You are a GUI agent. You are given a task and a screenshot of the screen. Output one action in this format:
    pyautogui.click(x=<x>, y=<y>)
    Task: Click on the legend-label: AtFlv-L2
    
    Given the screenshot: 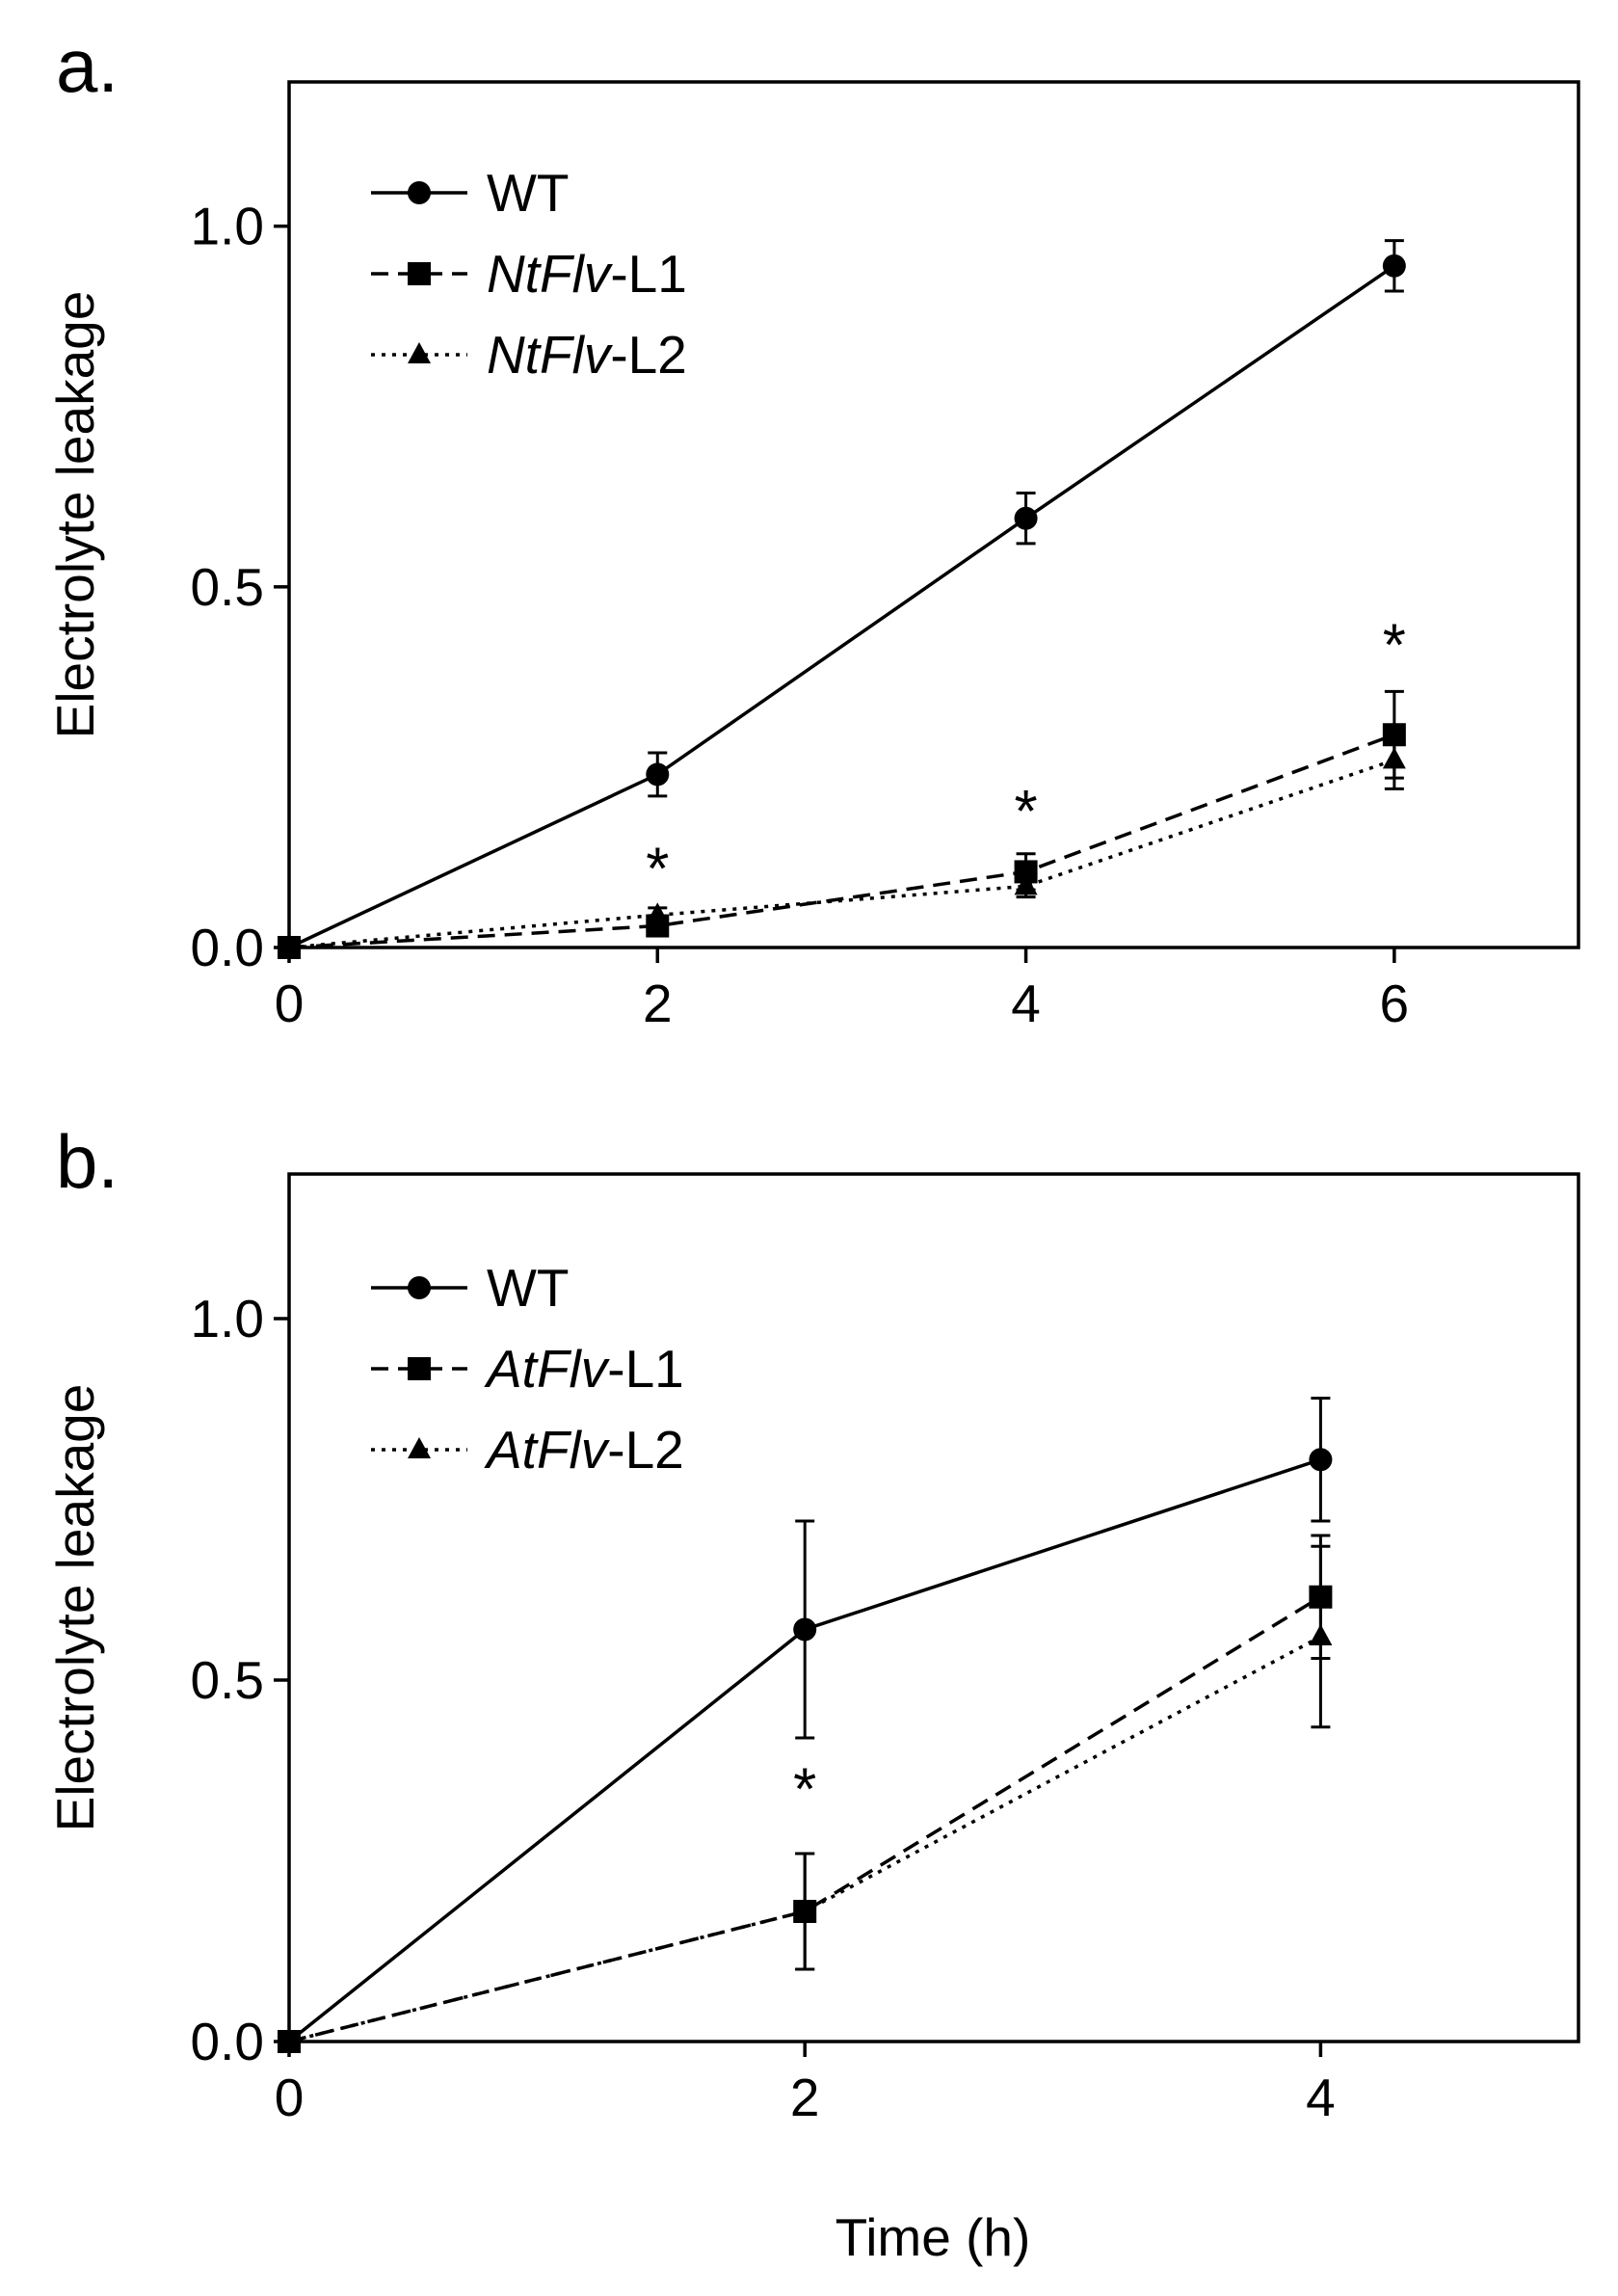 What is the action you would take?
    pyautogui.click(x=584, y=1450)
    